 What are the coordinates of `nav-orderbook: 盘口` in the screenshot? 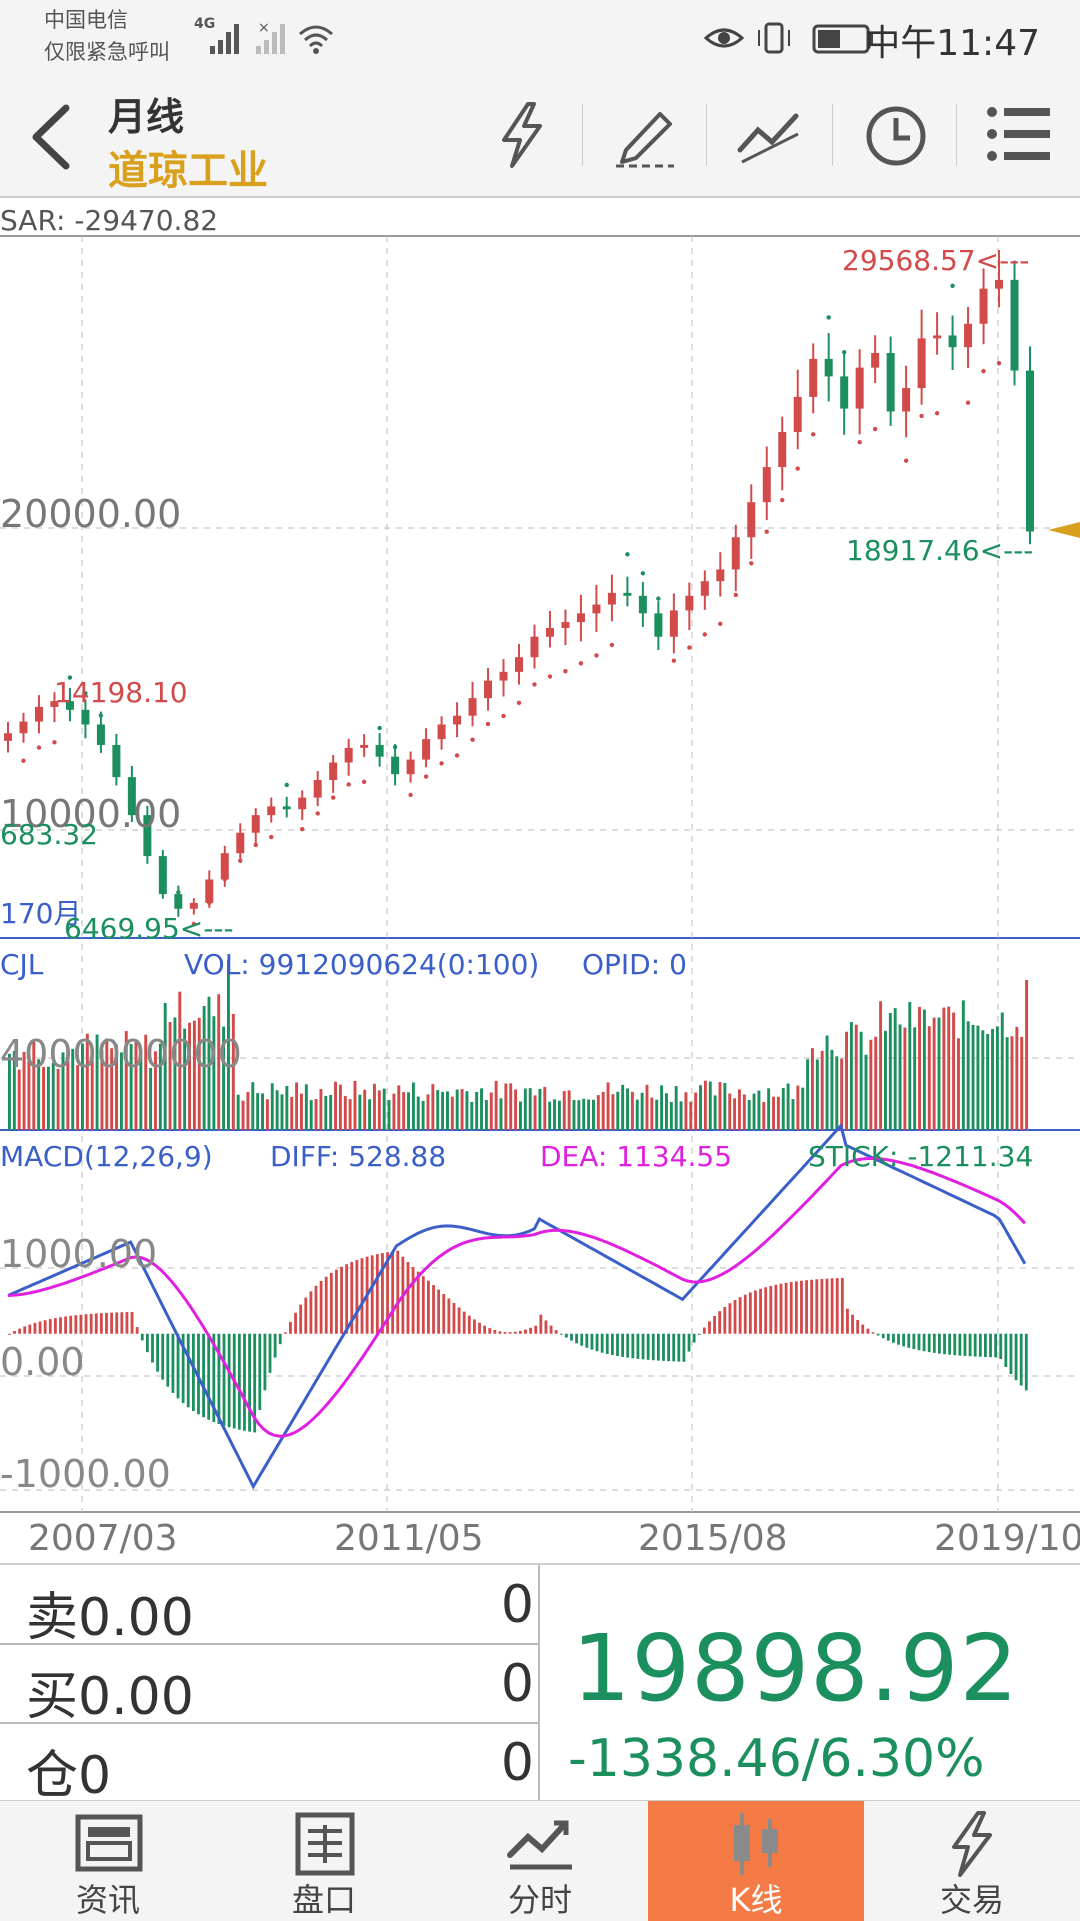 It's located at (324, 1861).